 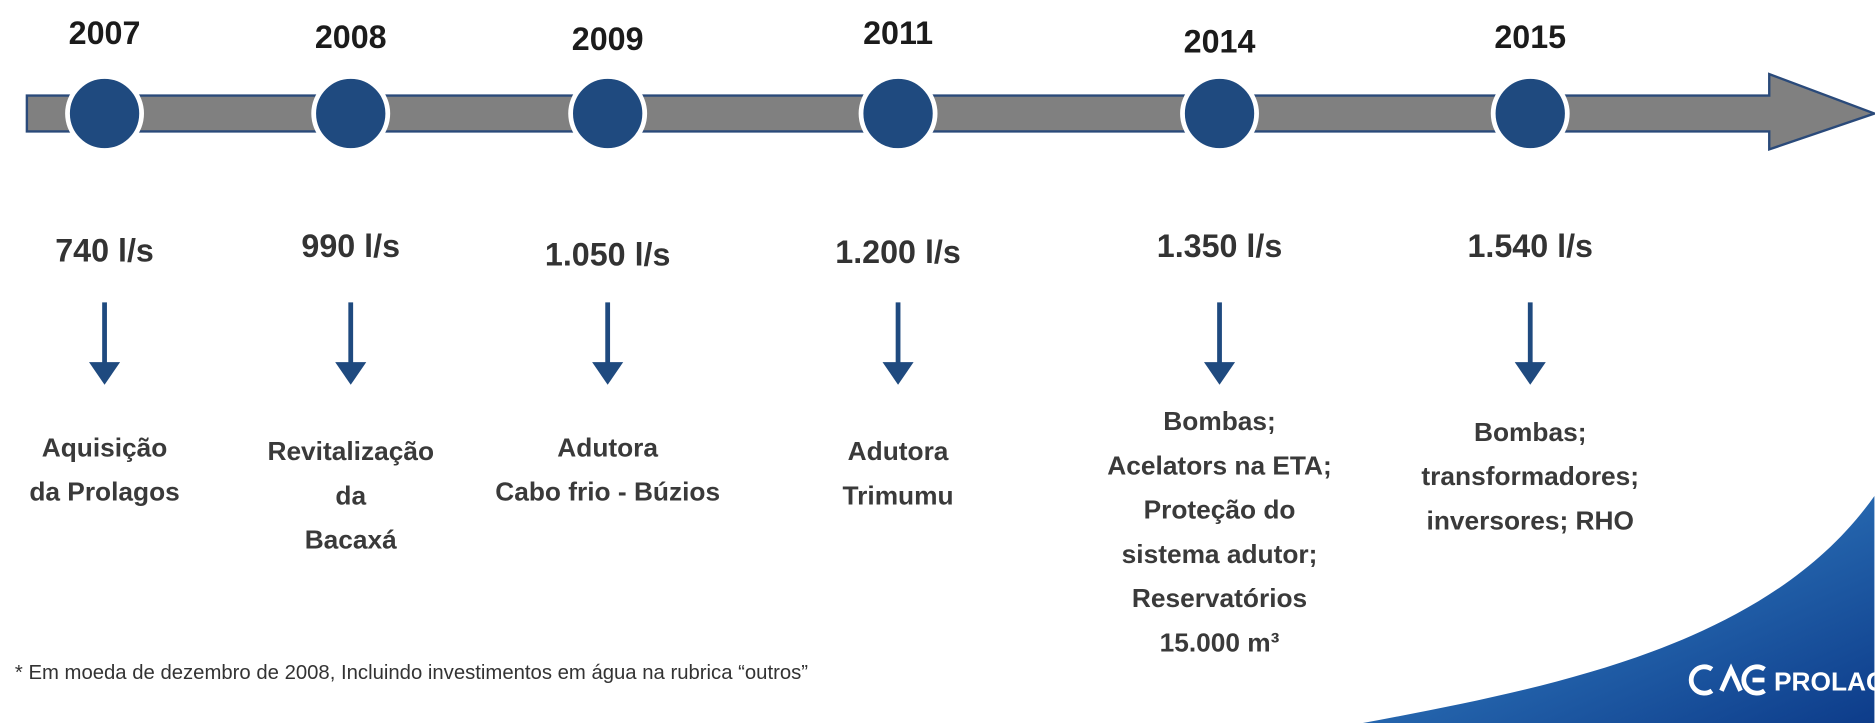 What do you see at coordinates (1618, 609) in the screenshot?
I see `logo-swoosh` at bounding box center [1618, 609].